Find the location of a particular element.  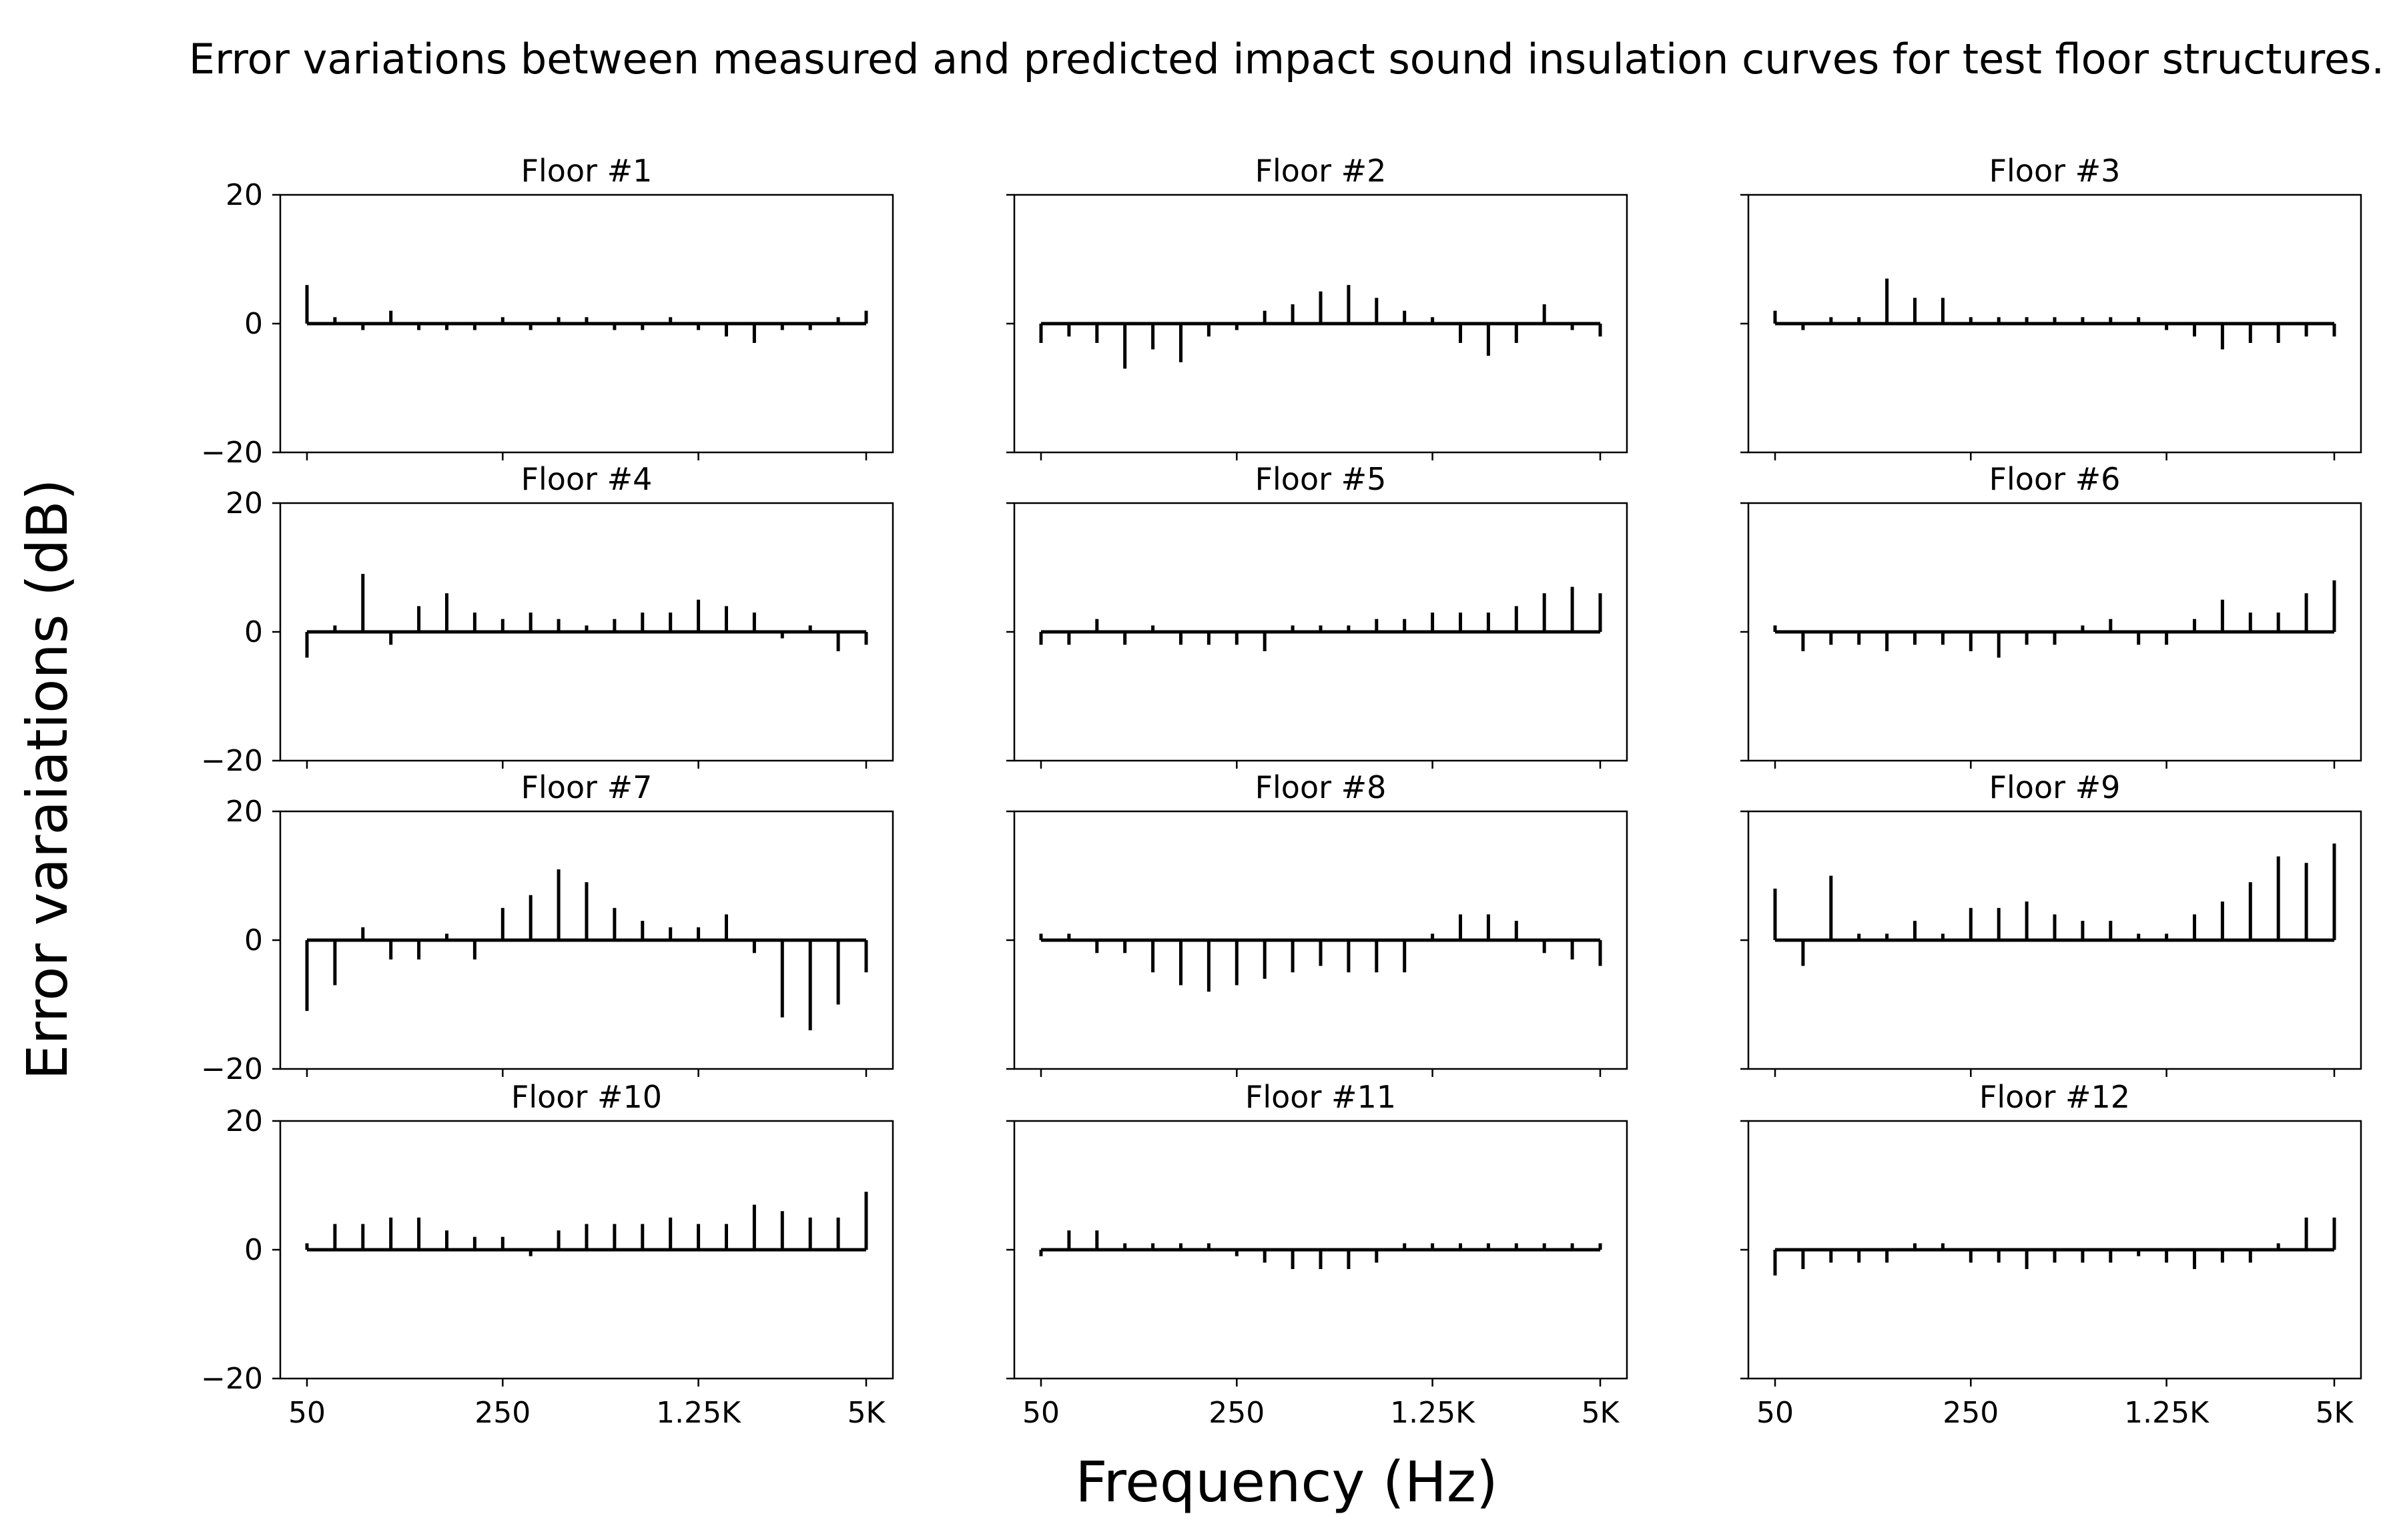

panel-title: Floor #3 is located at coordinates (2055, 171).